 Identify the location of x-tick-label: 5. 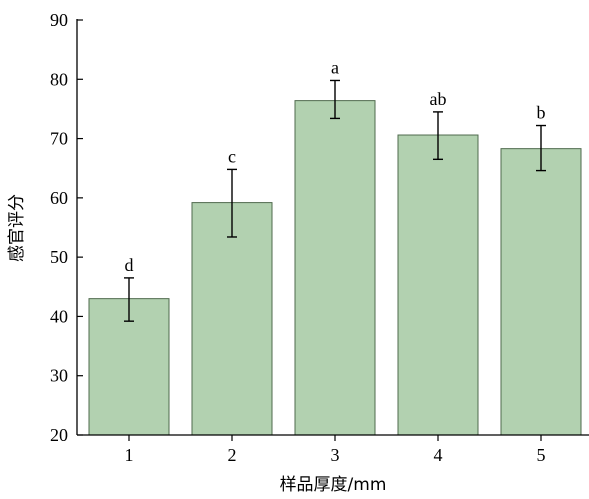
(541, 455).